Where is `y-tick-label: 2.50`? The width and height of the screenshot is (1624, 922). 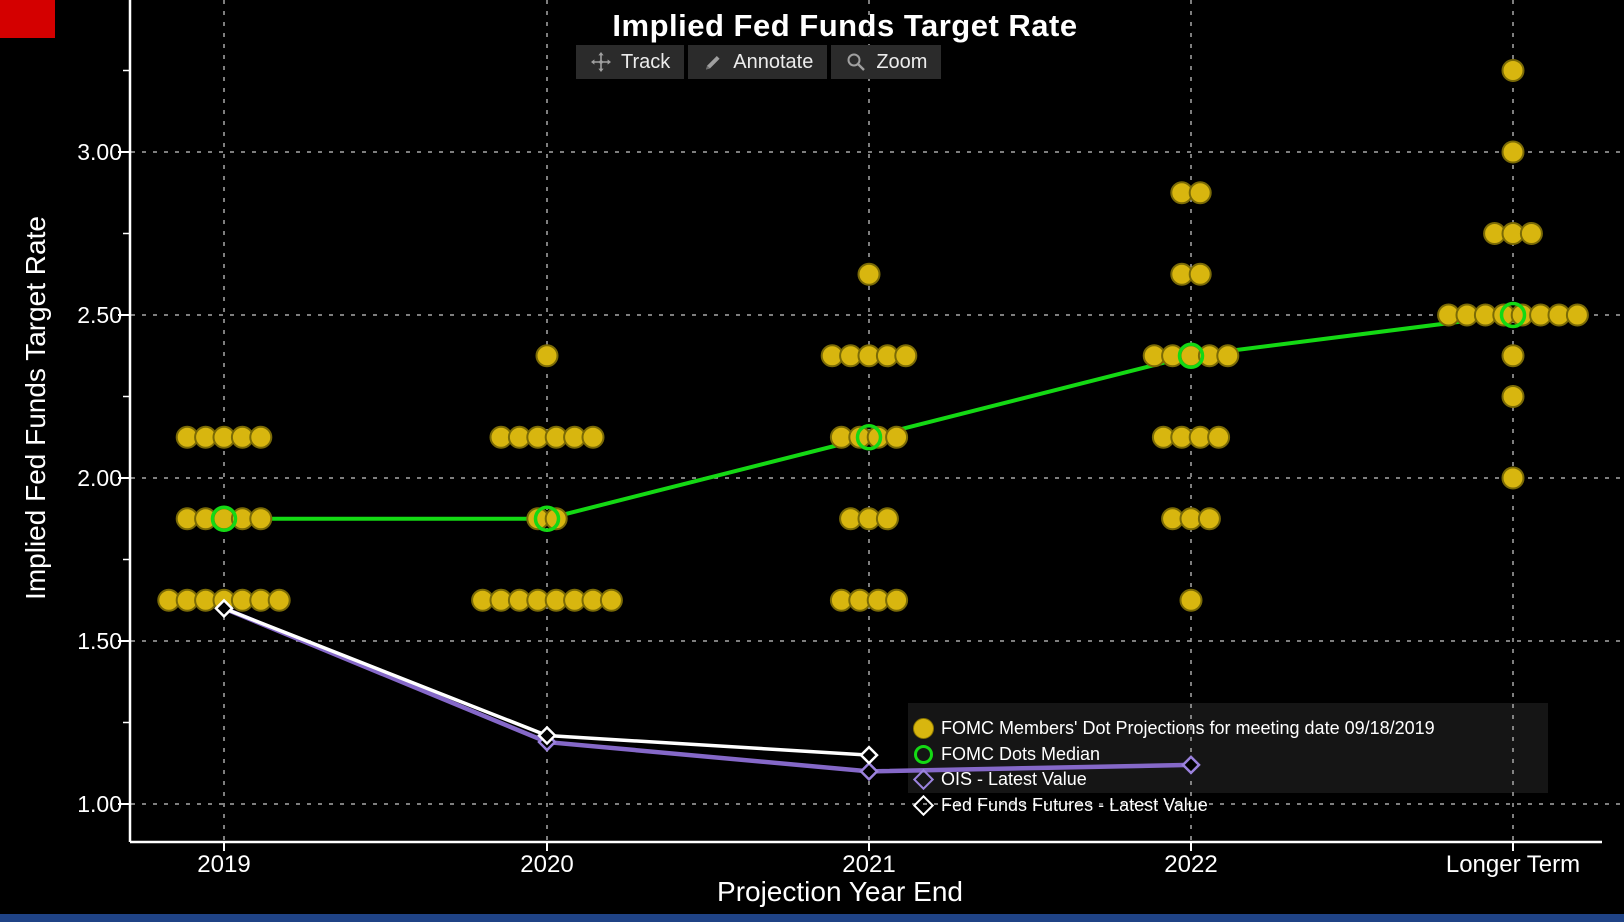 y-tick-label: 2.50 is located at coordinates (99, 315).